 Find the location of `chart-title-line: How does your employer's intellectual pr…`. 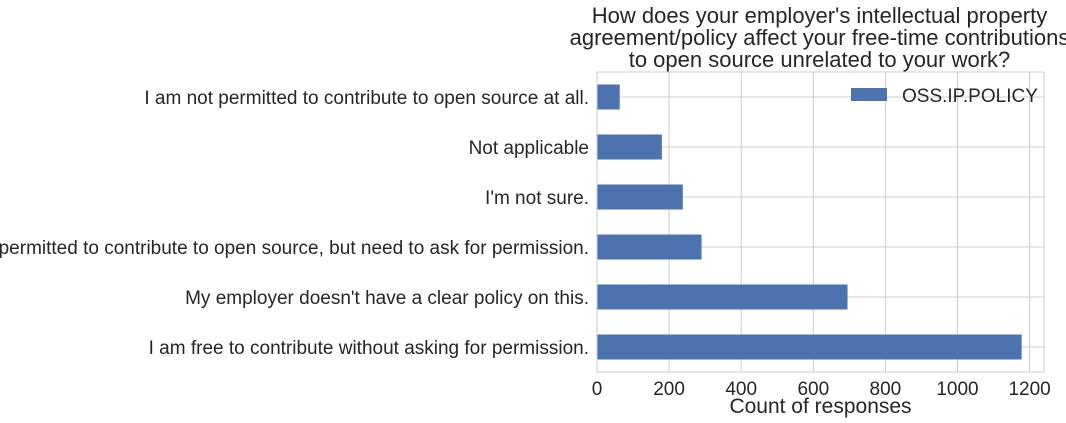

chart-title-line: How does your employer's intellectual pr… is located at coordinates (819, 15).